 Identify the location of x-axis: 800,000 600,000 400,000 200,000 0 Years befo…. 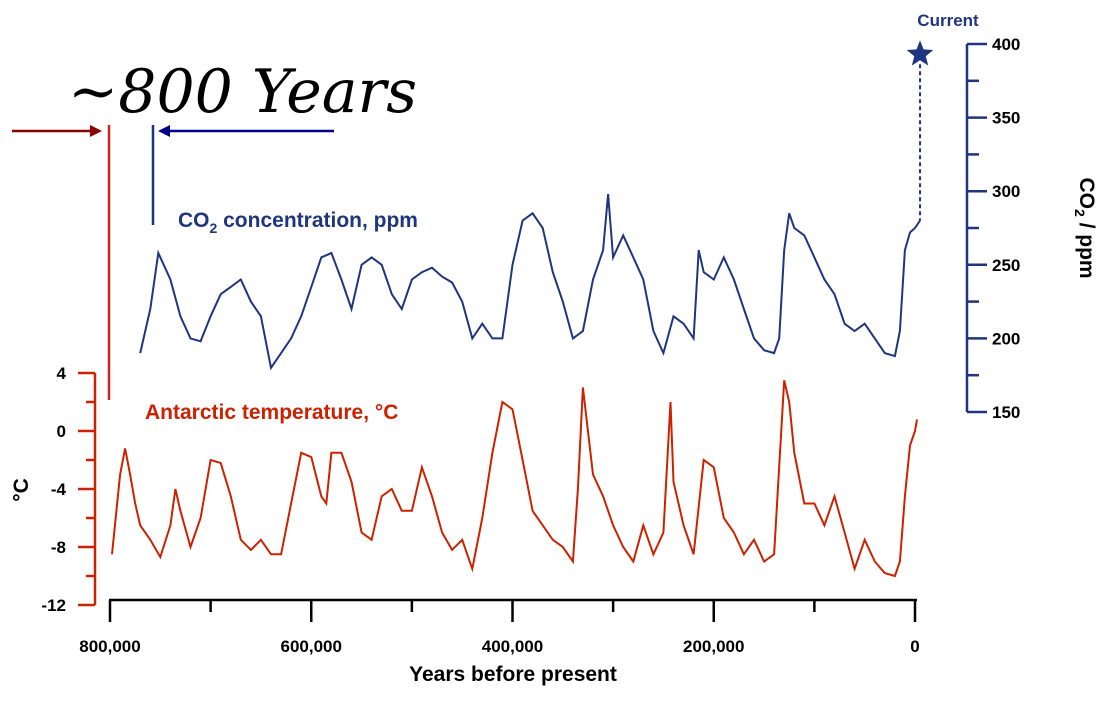
(499, 642).